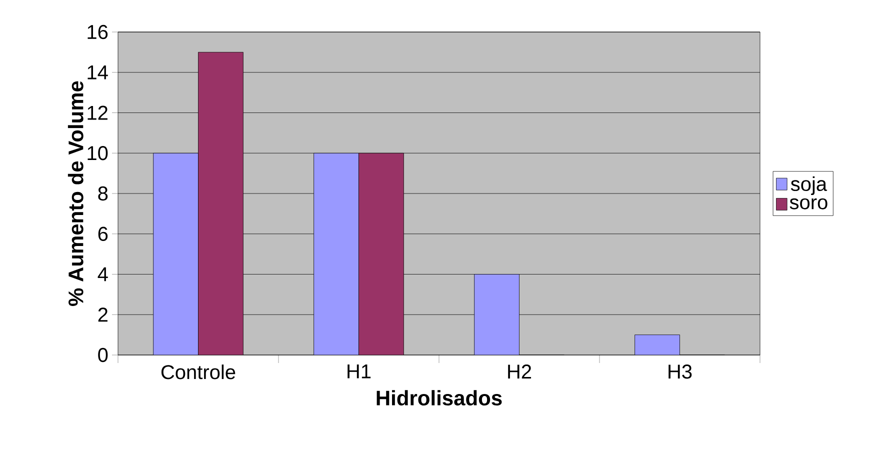 This screenshot has height=467, width=881. What do you see at coordinates (103, 274) in the screenshot?
I see `y-tick-label: 4` at bounding box center [103, 274].